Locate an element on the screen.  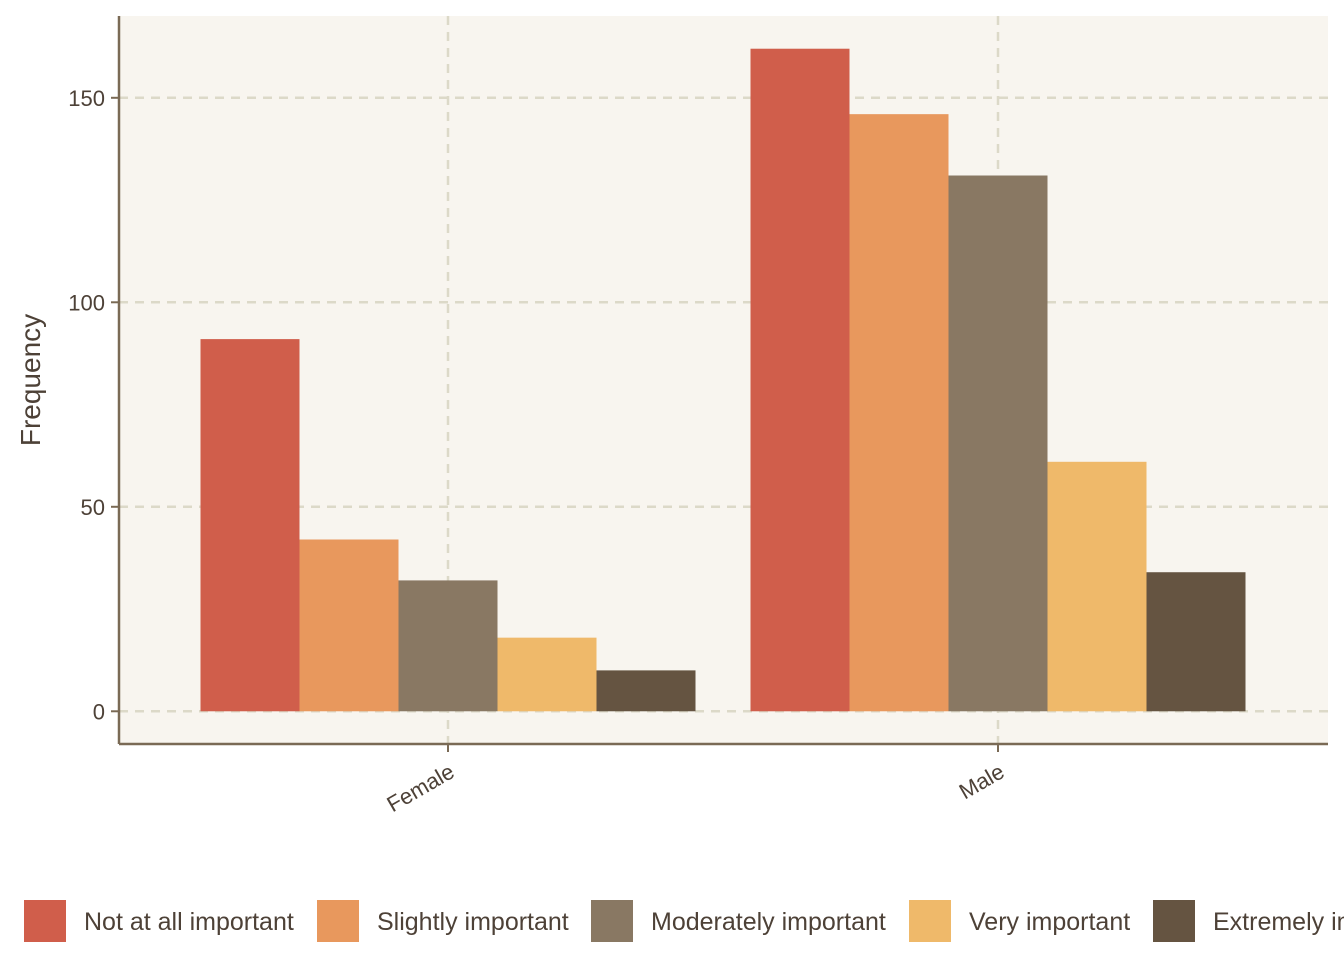
x-tick-label: Female is located at coordinates (420, 788).